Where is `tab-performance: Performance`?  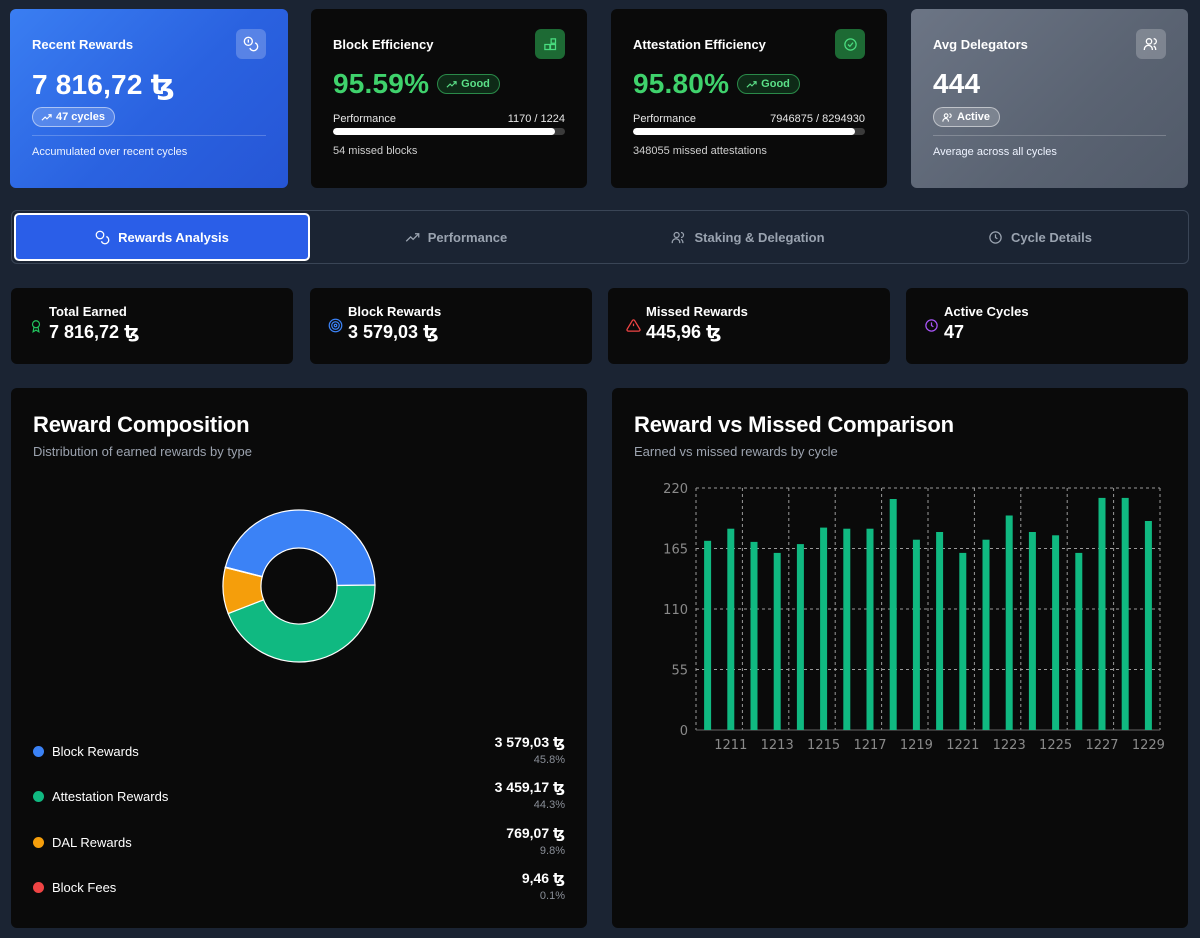 tab-performance: Performance is located at coordinates (456, 237).